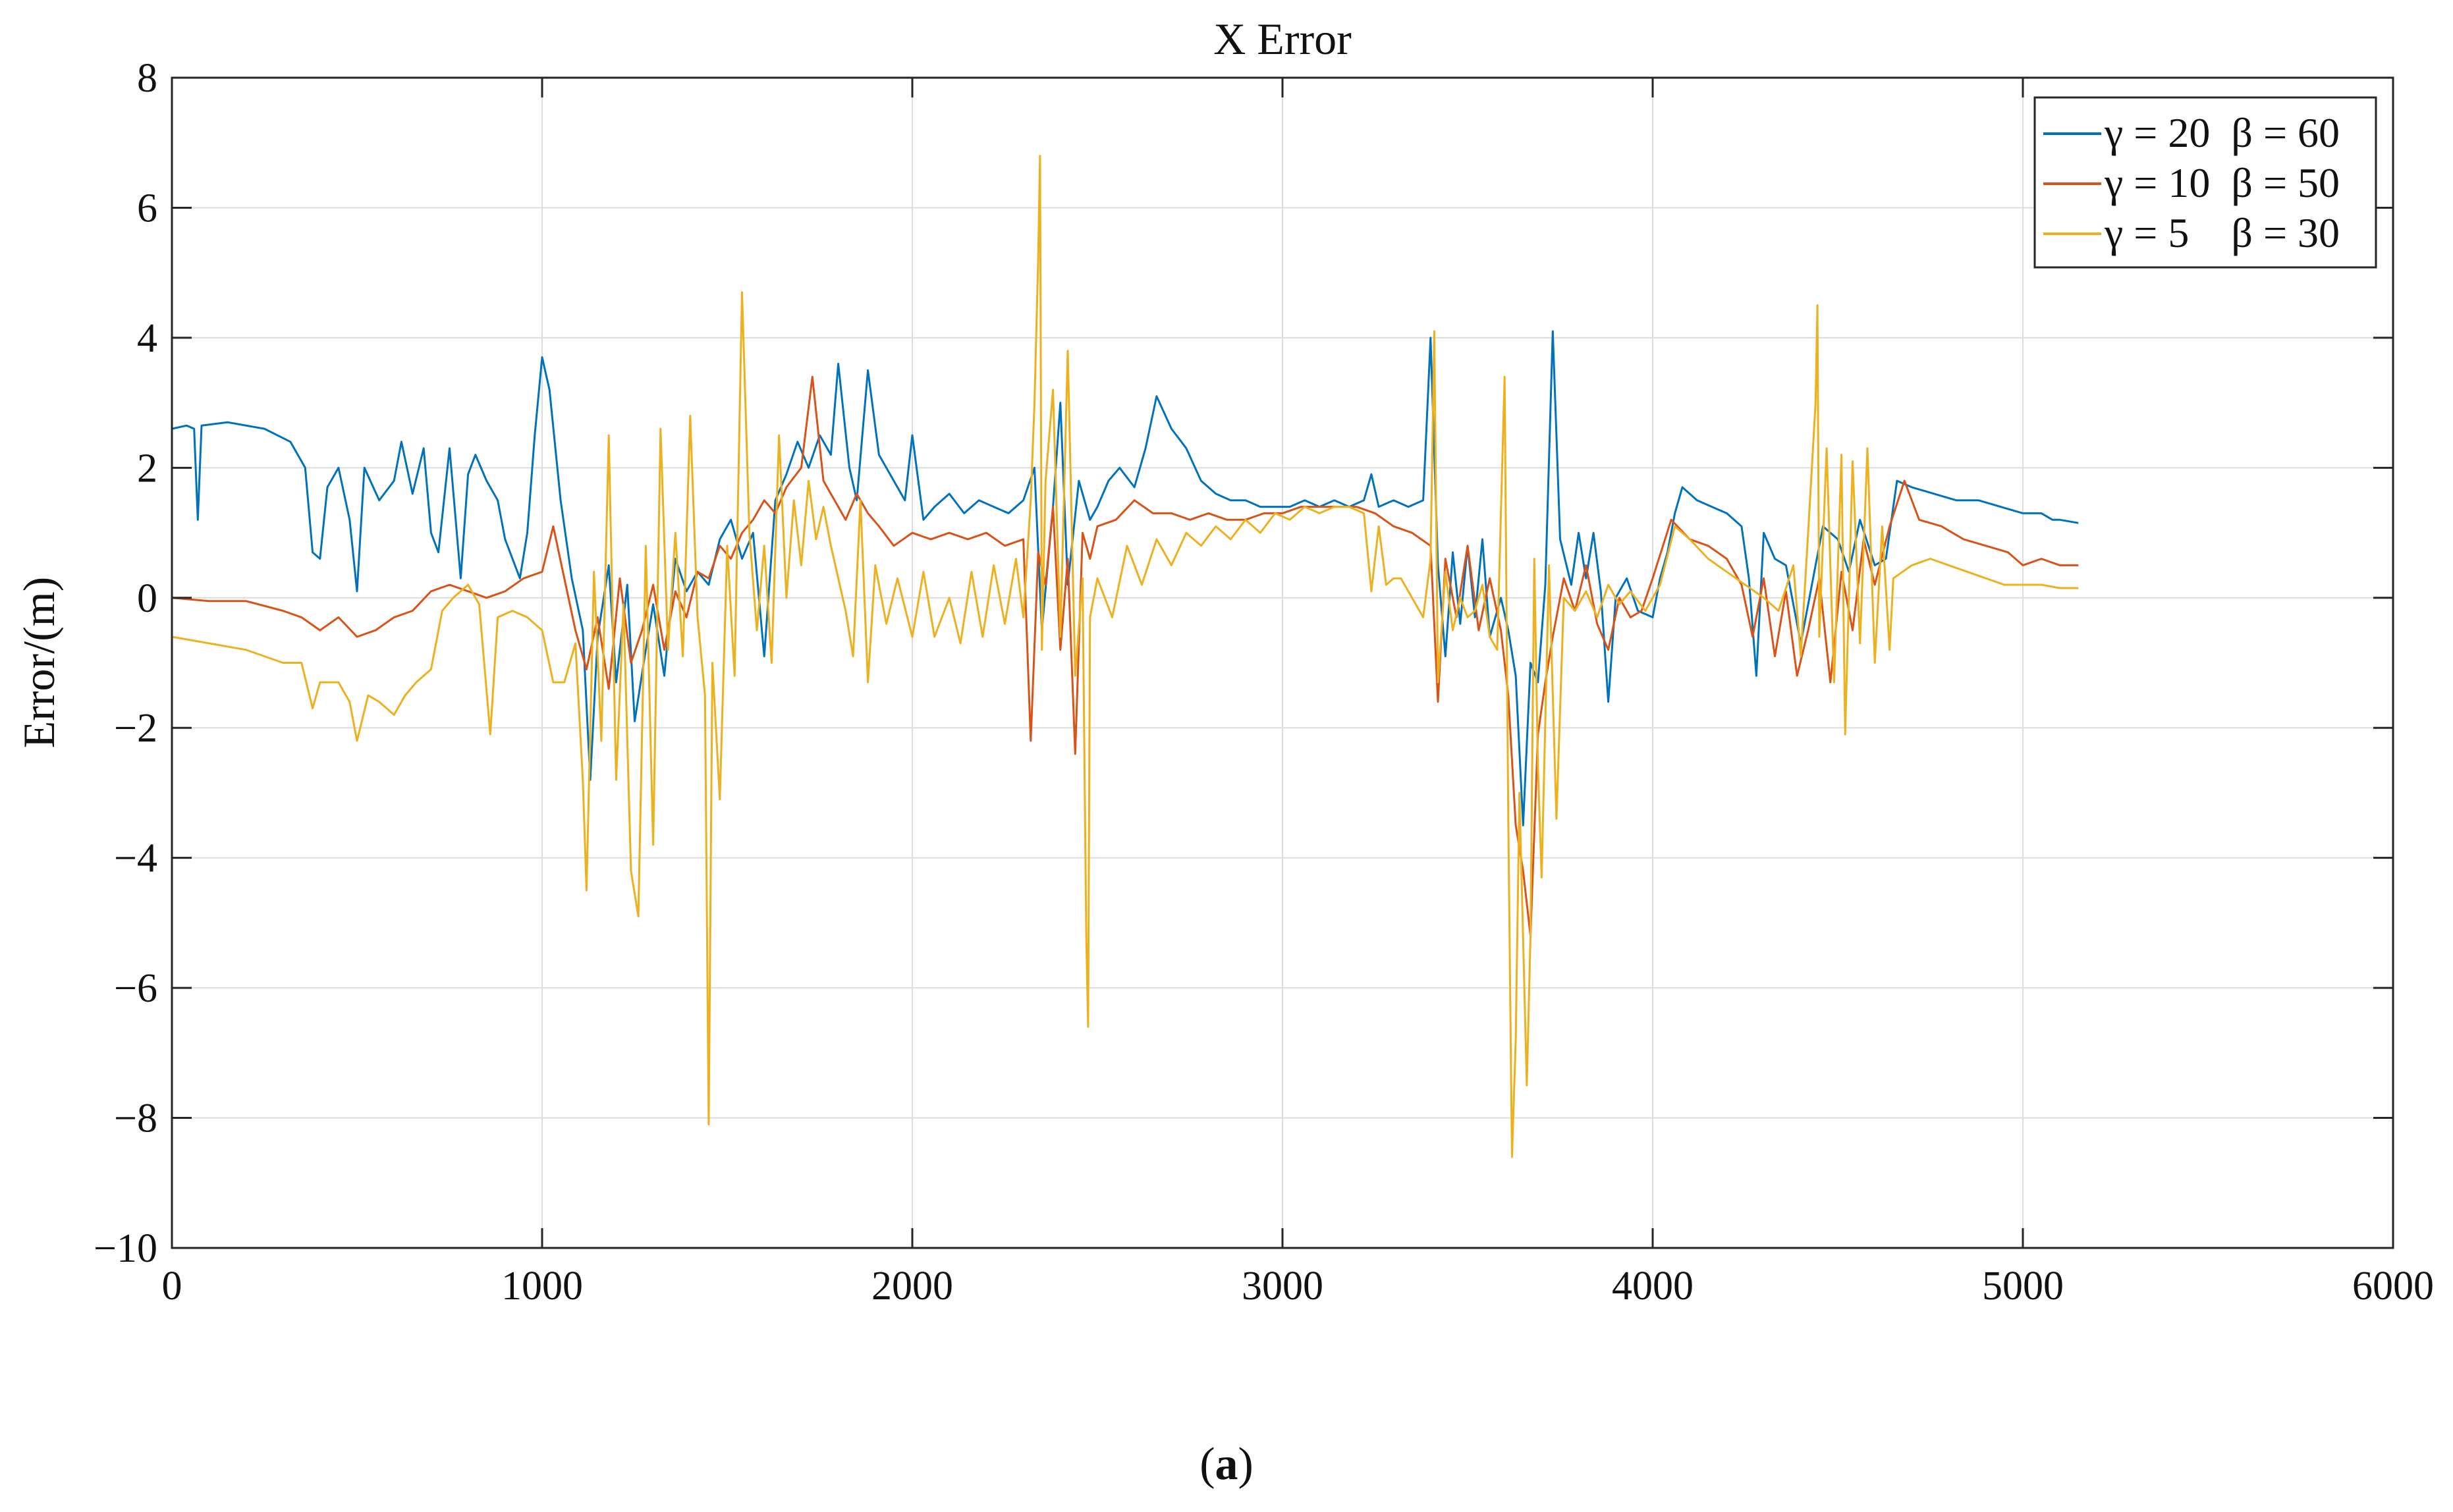  I want to click on x-tick-label: 0, so click(172, 1286).